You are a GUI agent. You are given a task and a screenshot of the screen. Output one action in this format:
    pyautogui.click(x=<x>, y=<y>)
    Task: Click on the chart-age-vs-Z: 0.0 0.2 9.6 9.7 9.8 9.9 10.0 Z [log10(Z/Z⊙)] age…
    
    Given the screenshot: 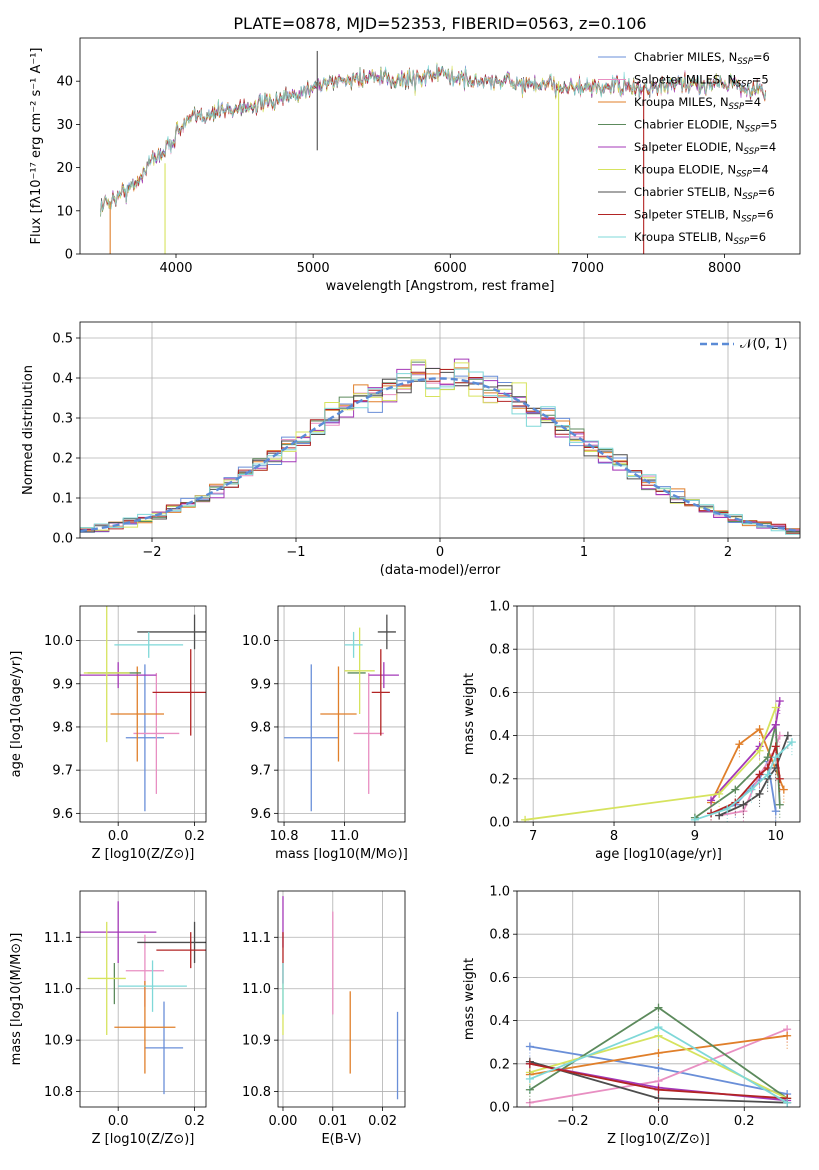 What is the action you would take?
    pyautogui.click(x=108, y=733)
    